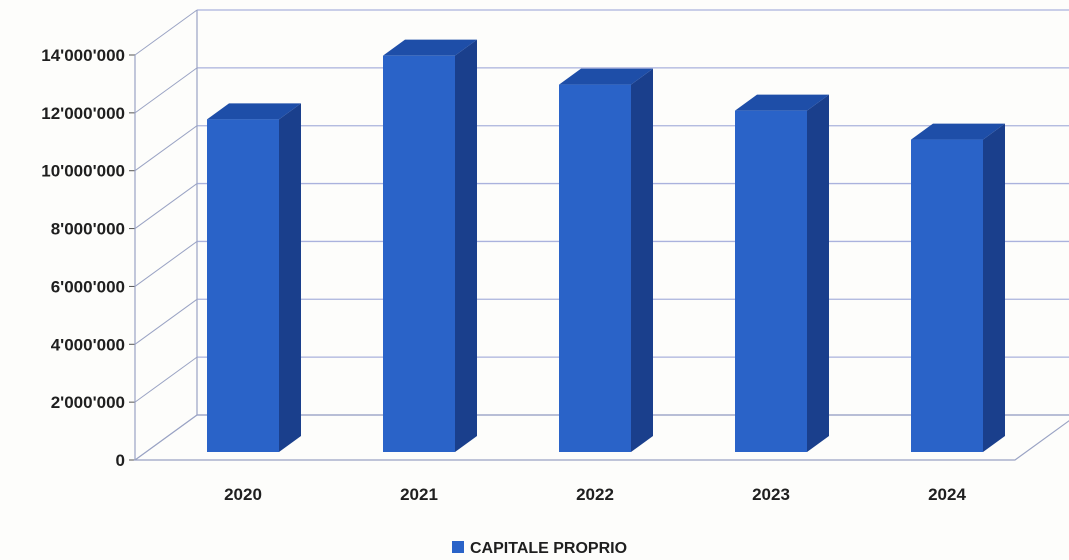 The image size is (1069, 560). Describe the element at coordinates (120, 460) in the screenshot. I see `y-tick-label: 0` at that location.